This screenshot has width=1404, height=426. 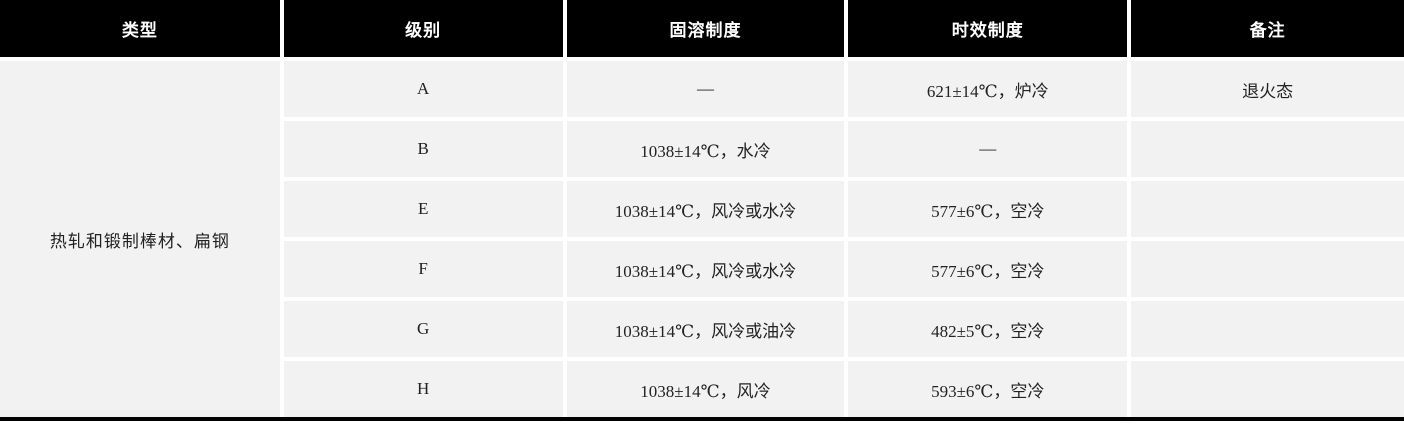 I want to click on grade-cell: B, so click(x=423, y=149).